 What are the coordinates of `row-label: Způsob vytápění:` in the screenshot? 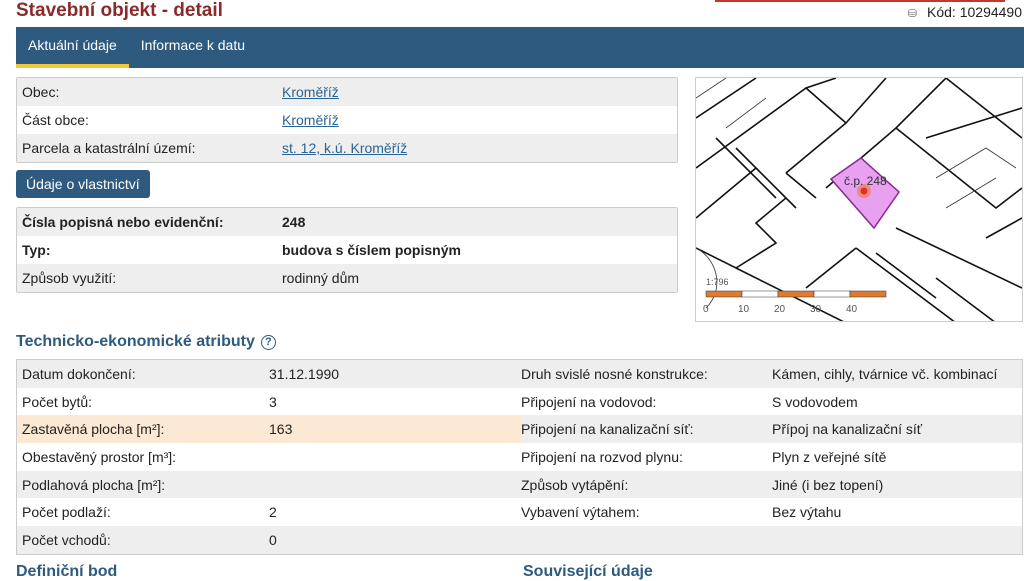 It's located at (575, 484).